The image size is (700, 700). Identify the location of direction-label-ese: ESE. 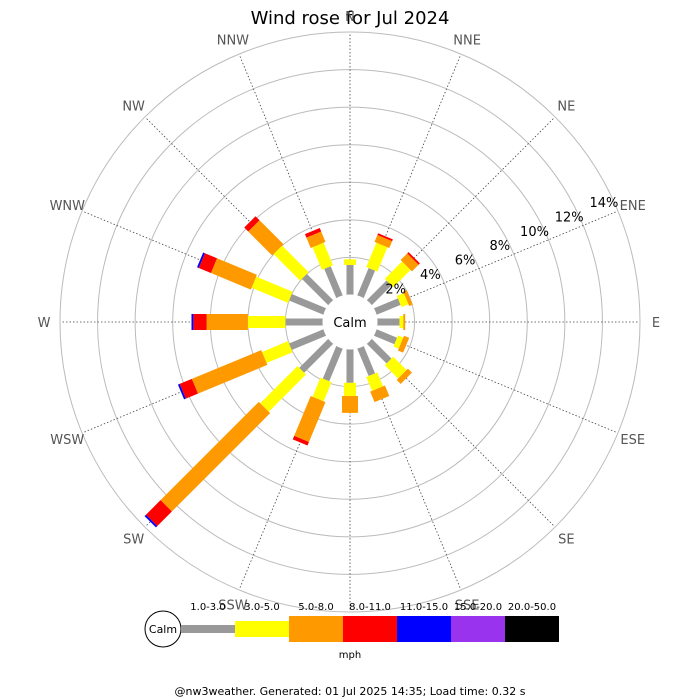
(632, 440).